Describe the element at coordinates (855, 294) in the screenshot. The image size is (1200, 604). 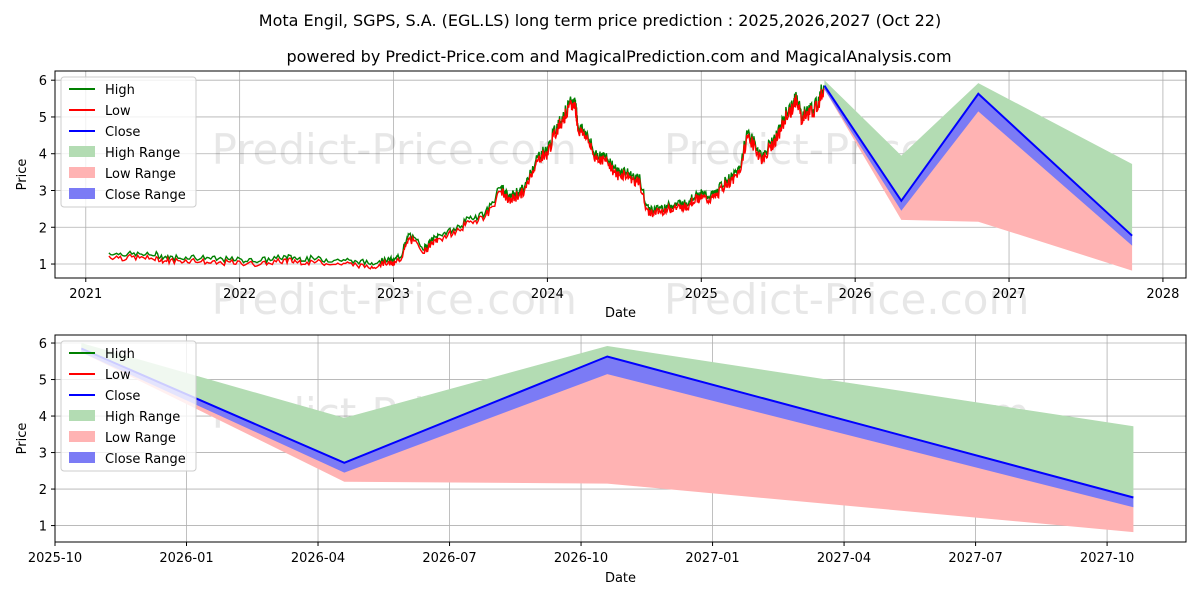
I see `x-tick-label: 2026` at that location.